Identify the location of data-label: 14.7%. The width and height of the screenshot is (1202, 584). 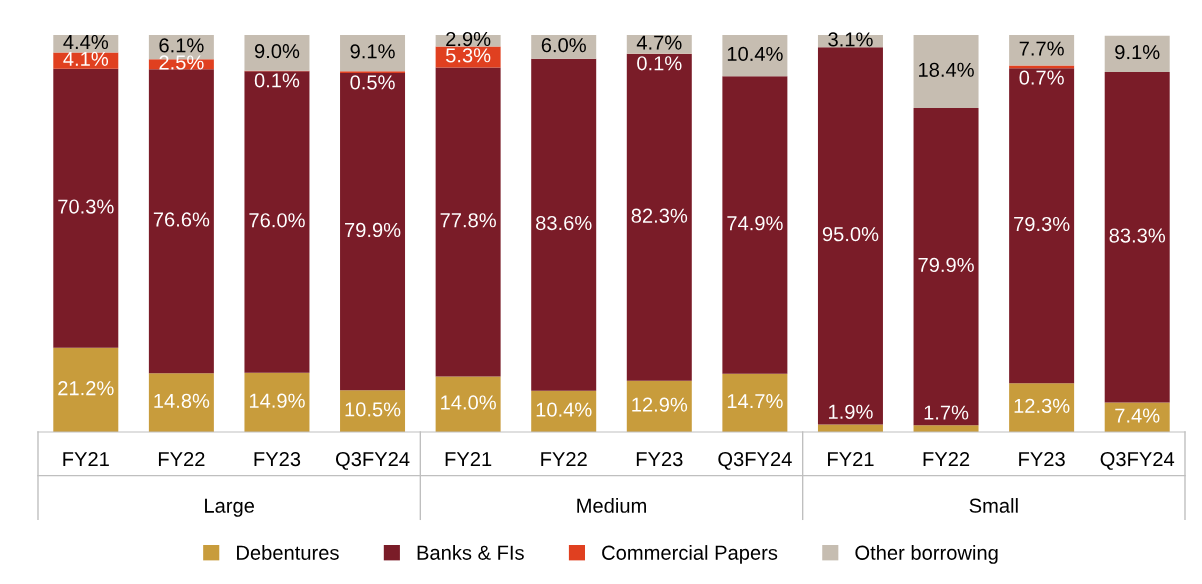
(755, 401).